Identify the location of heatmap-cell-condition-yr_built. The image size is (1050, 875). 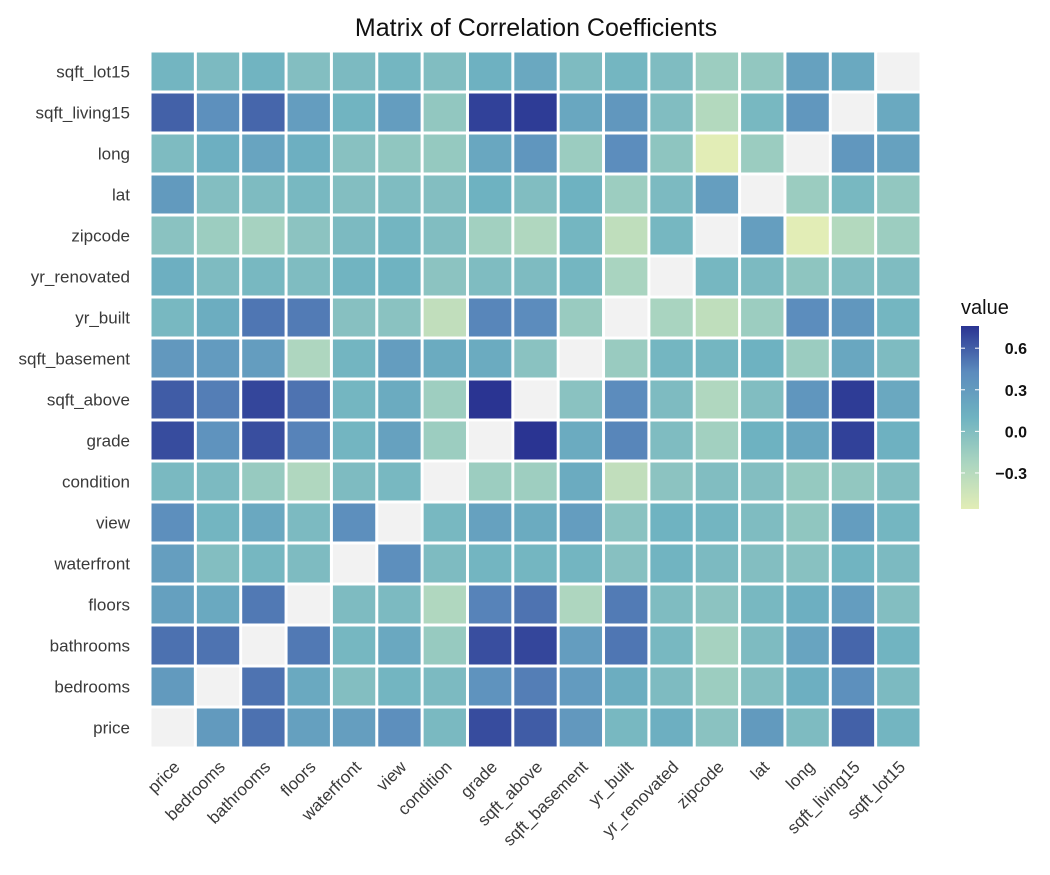
(626, 481).